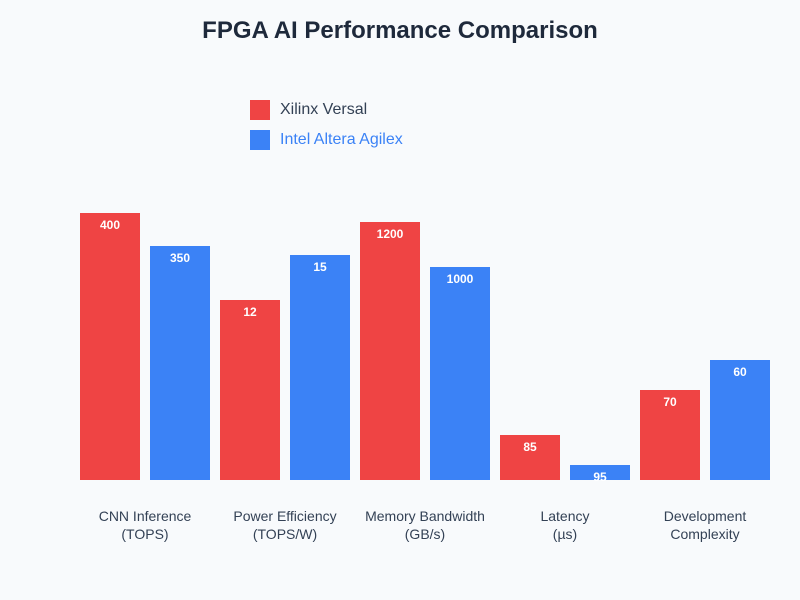  Describe the element at coordinates (110, 225) in the screenshot. I see `data-label: 400` at that location.